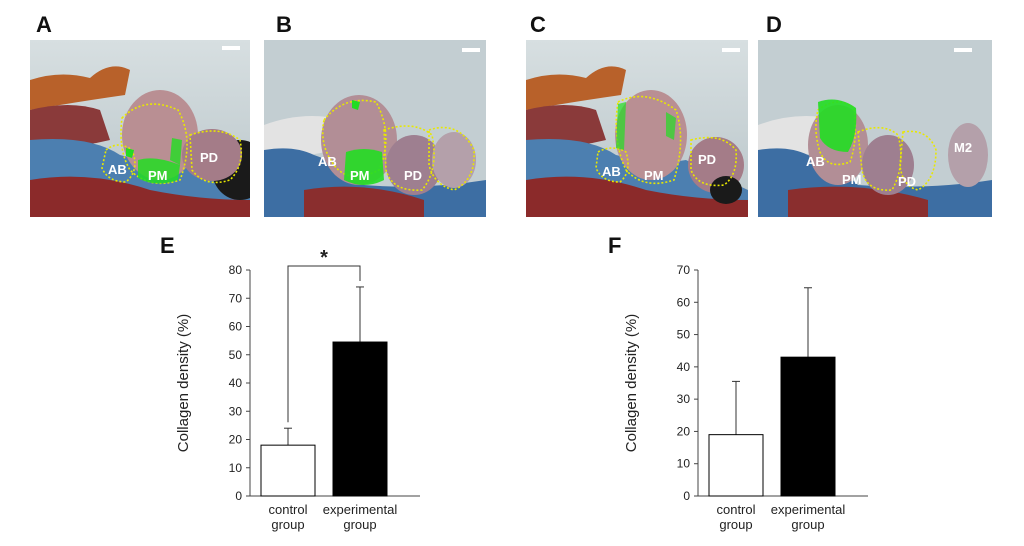 This screenshot has height=546, width=1024. What do you see at coordinates (808, 426) in the screenshot?
I see `chartf-bar-experimental` at bounding box center [808, 426].